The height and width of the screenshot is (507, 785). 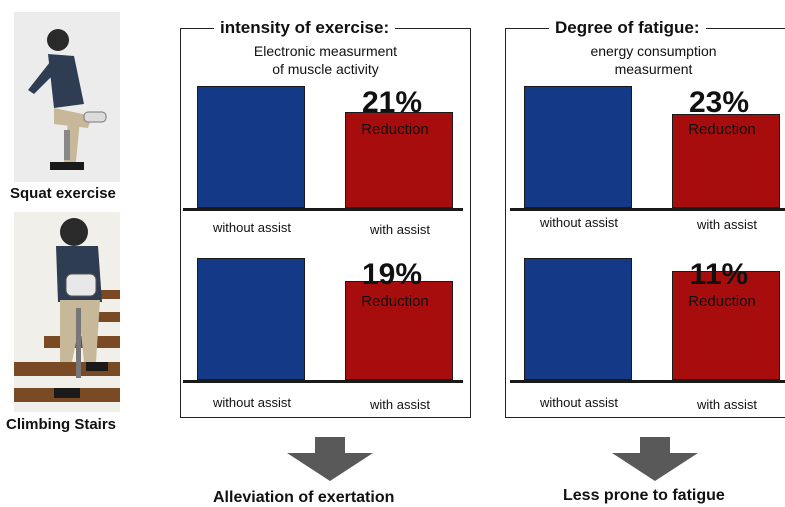 I want to click on climbing-stairs-label: Climbing Stairs, so click(x=61, y=424).